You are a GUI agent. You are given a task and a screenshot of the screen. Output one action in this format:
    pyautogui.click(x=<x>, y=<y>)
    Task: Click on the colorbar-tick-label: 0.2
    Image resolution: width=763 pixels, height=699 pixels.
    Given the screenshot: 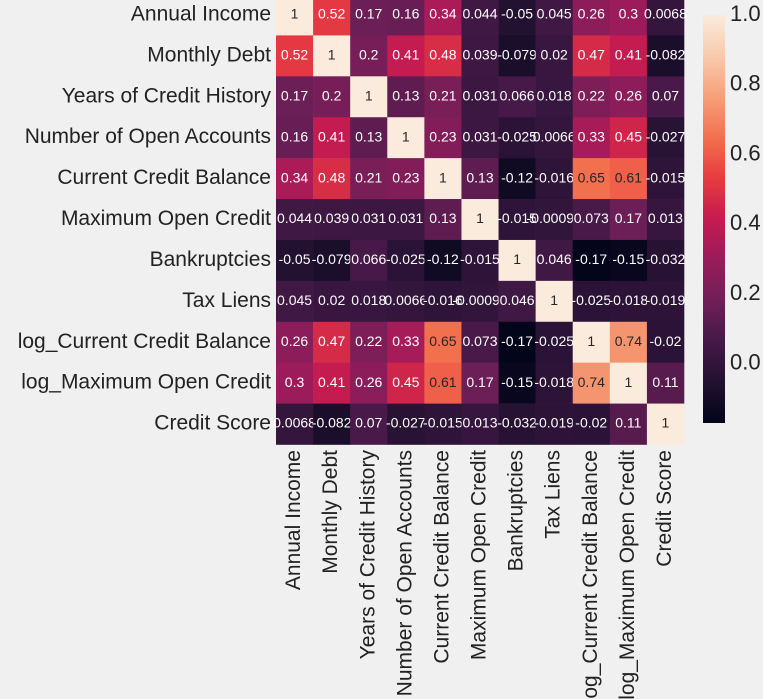 What is the action you would take?
    pyautogui.click(x=745, y=292)
    